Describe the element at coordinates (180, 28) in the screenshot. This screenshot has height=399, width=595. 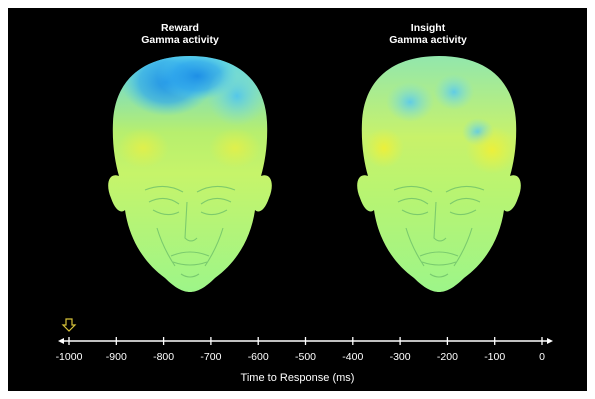
I see `reward-title-line1: Reward` at that location.